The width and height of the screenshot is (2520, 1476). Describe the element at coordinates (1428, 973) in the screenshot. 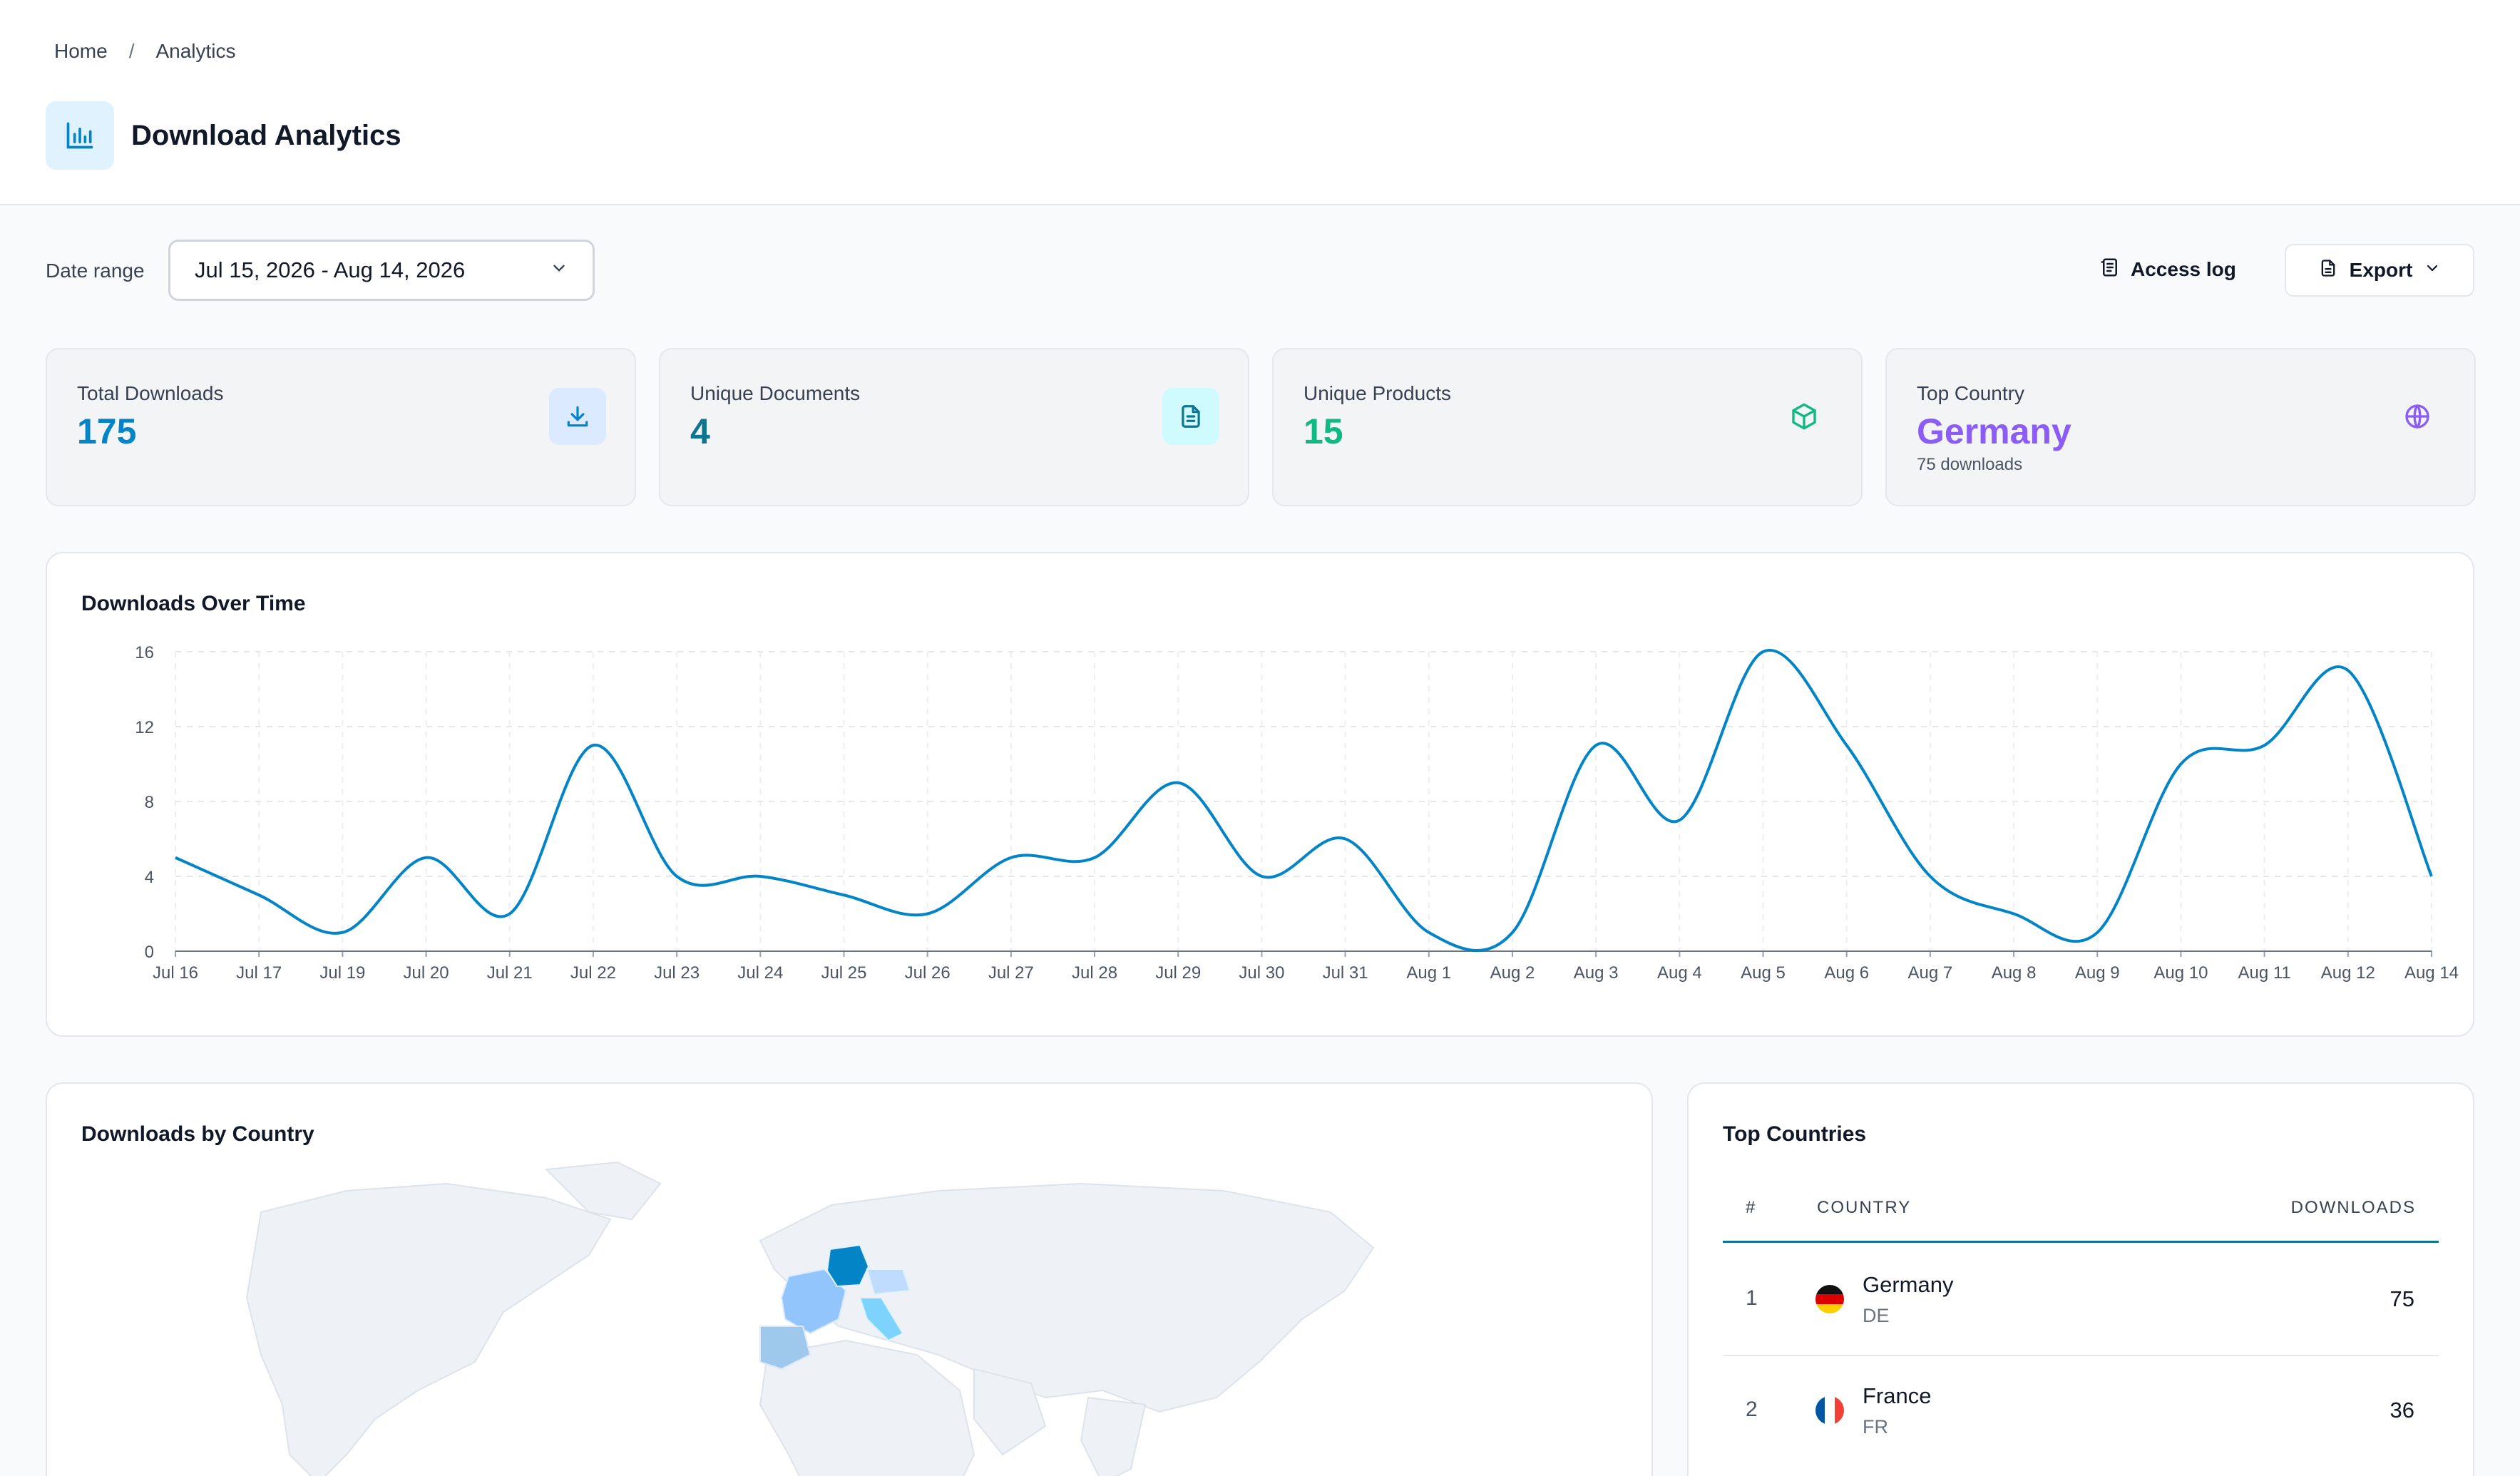

I see `x-tick-label: Aug 1` at that location.